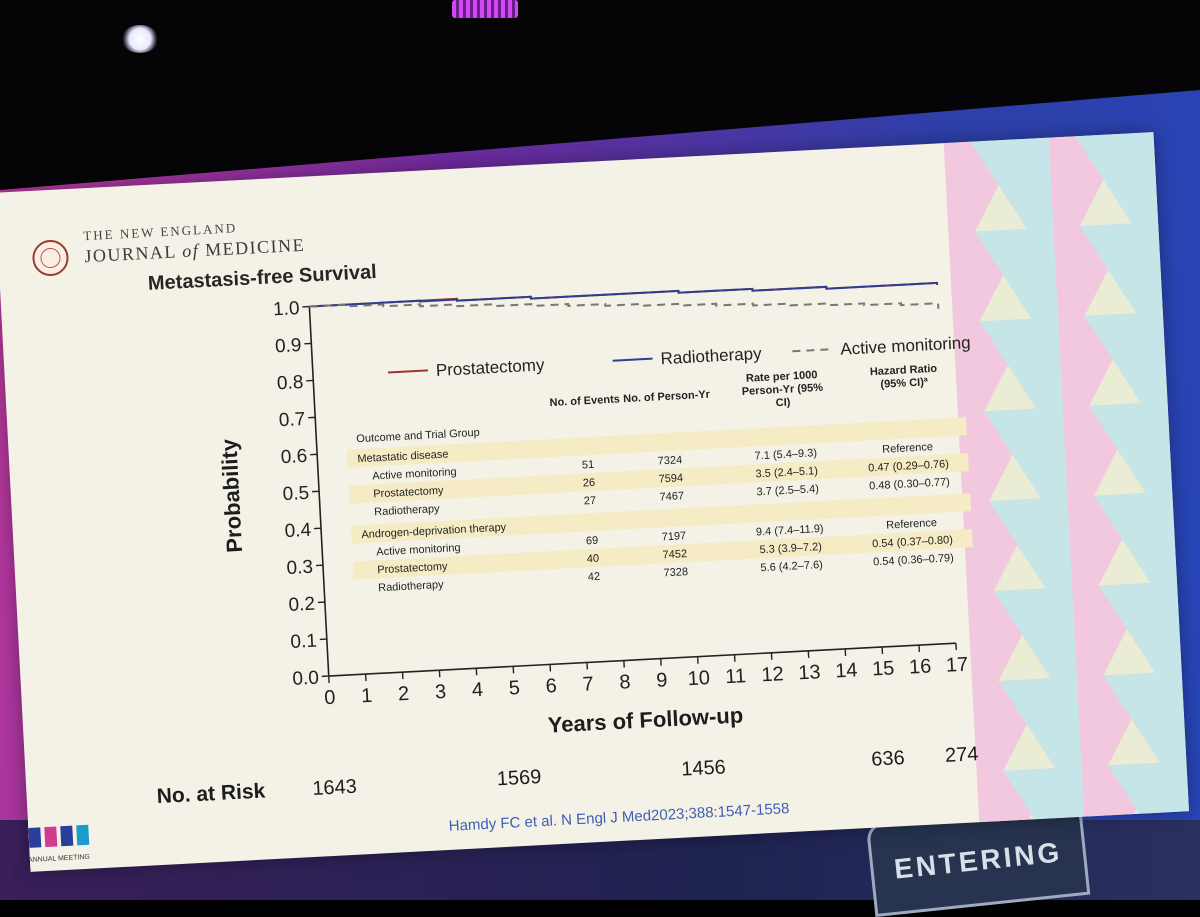  What do you see at coordinates (514, 688) in the screenshot?
I see `x-tick-label: 5` at bounding box center [514, 688].